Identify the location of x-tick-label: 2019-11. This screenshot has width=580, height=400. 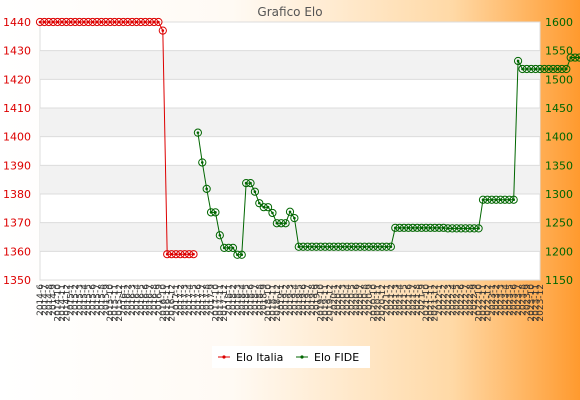
(326, 303).